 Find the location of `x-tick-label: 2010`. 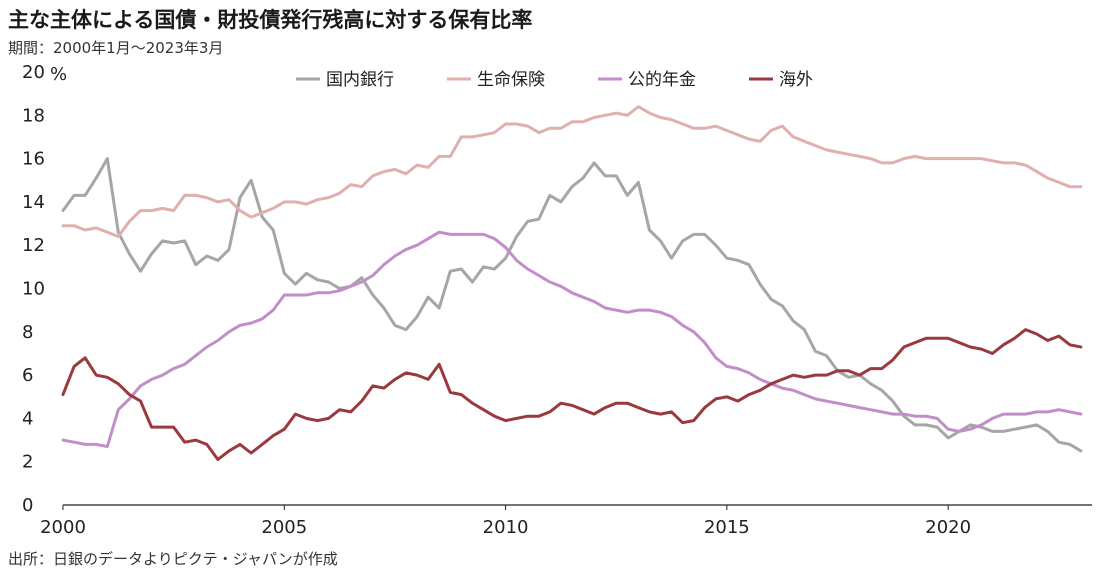

x-tick-label: 2010 is located at coordinates (506, 527).